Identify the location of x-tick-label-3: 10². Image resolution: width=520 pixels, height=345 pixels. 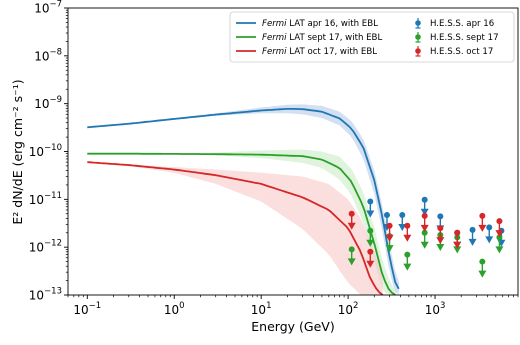
(348, 309).